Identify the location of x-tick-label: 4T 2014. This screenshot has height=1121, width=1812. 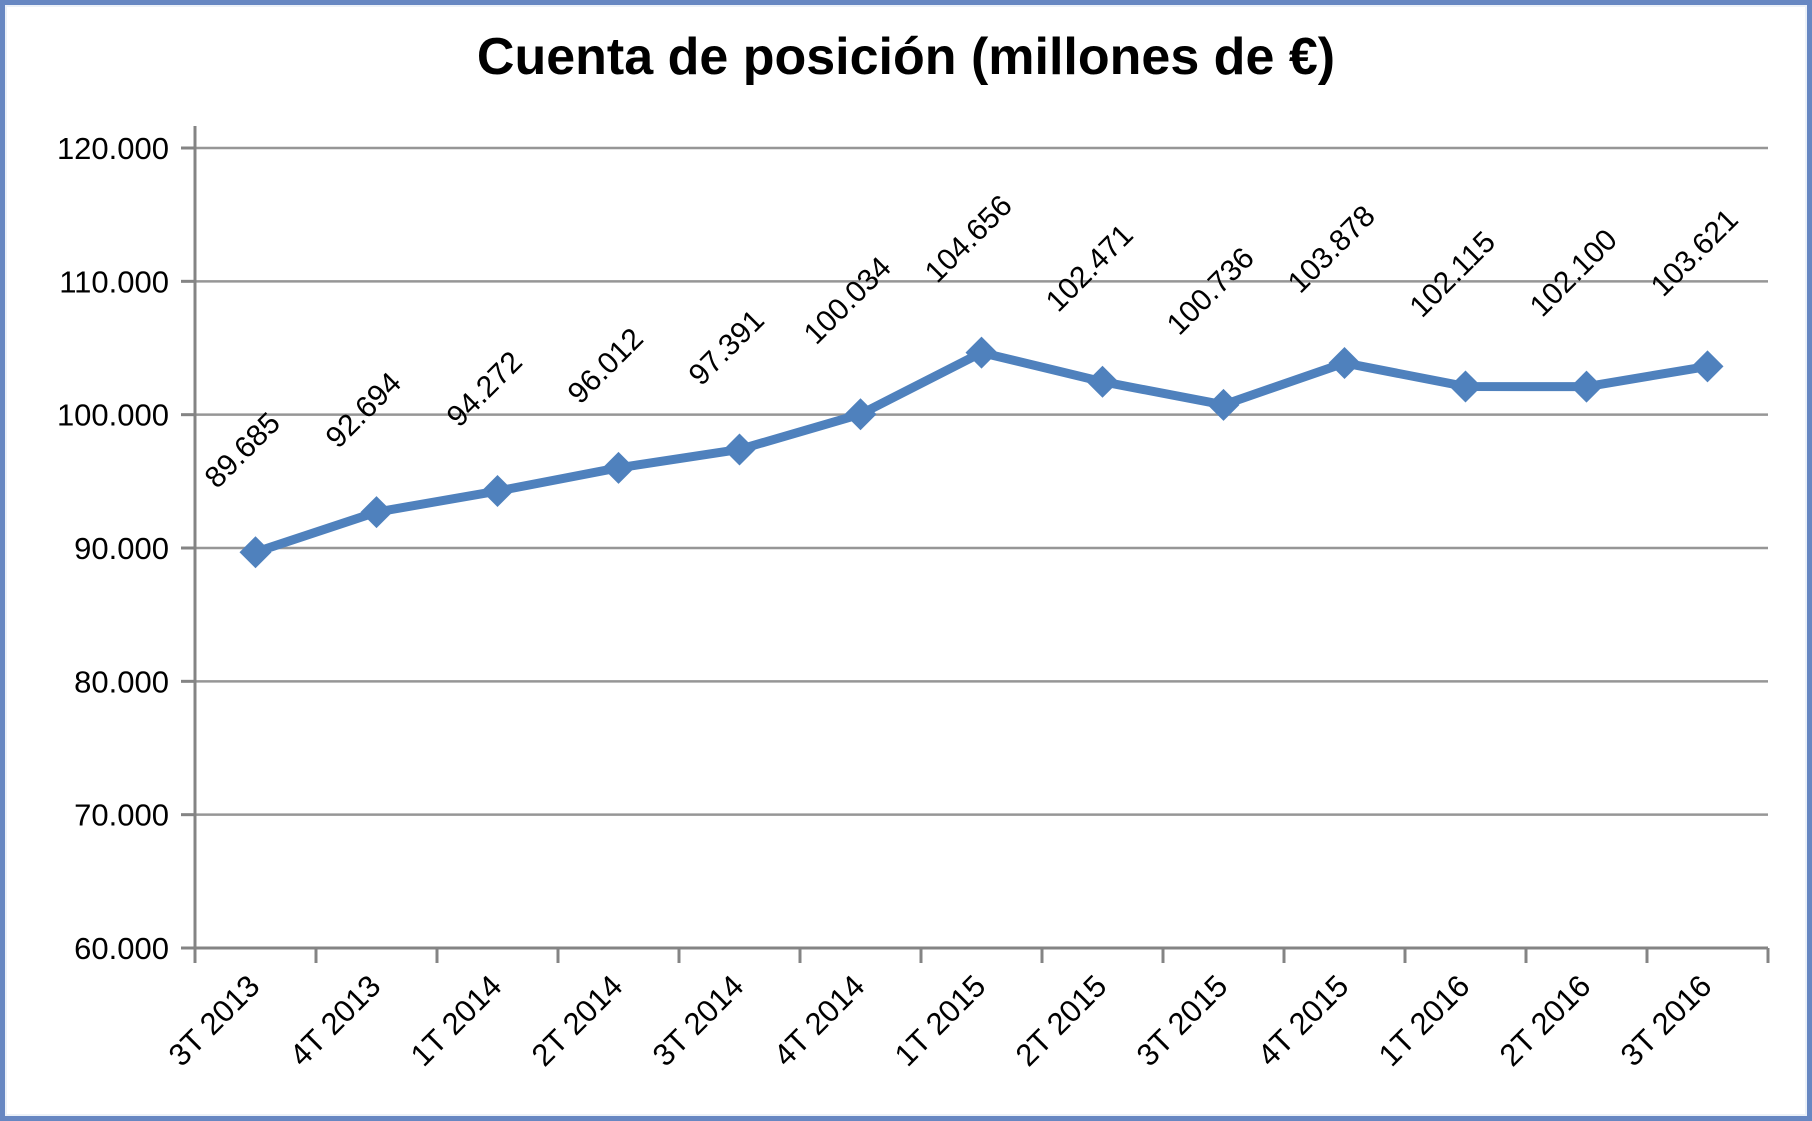
(819, 1020).